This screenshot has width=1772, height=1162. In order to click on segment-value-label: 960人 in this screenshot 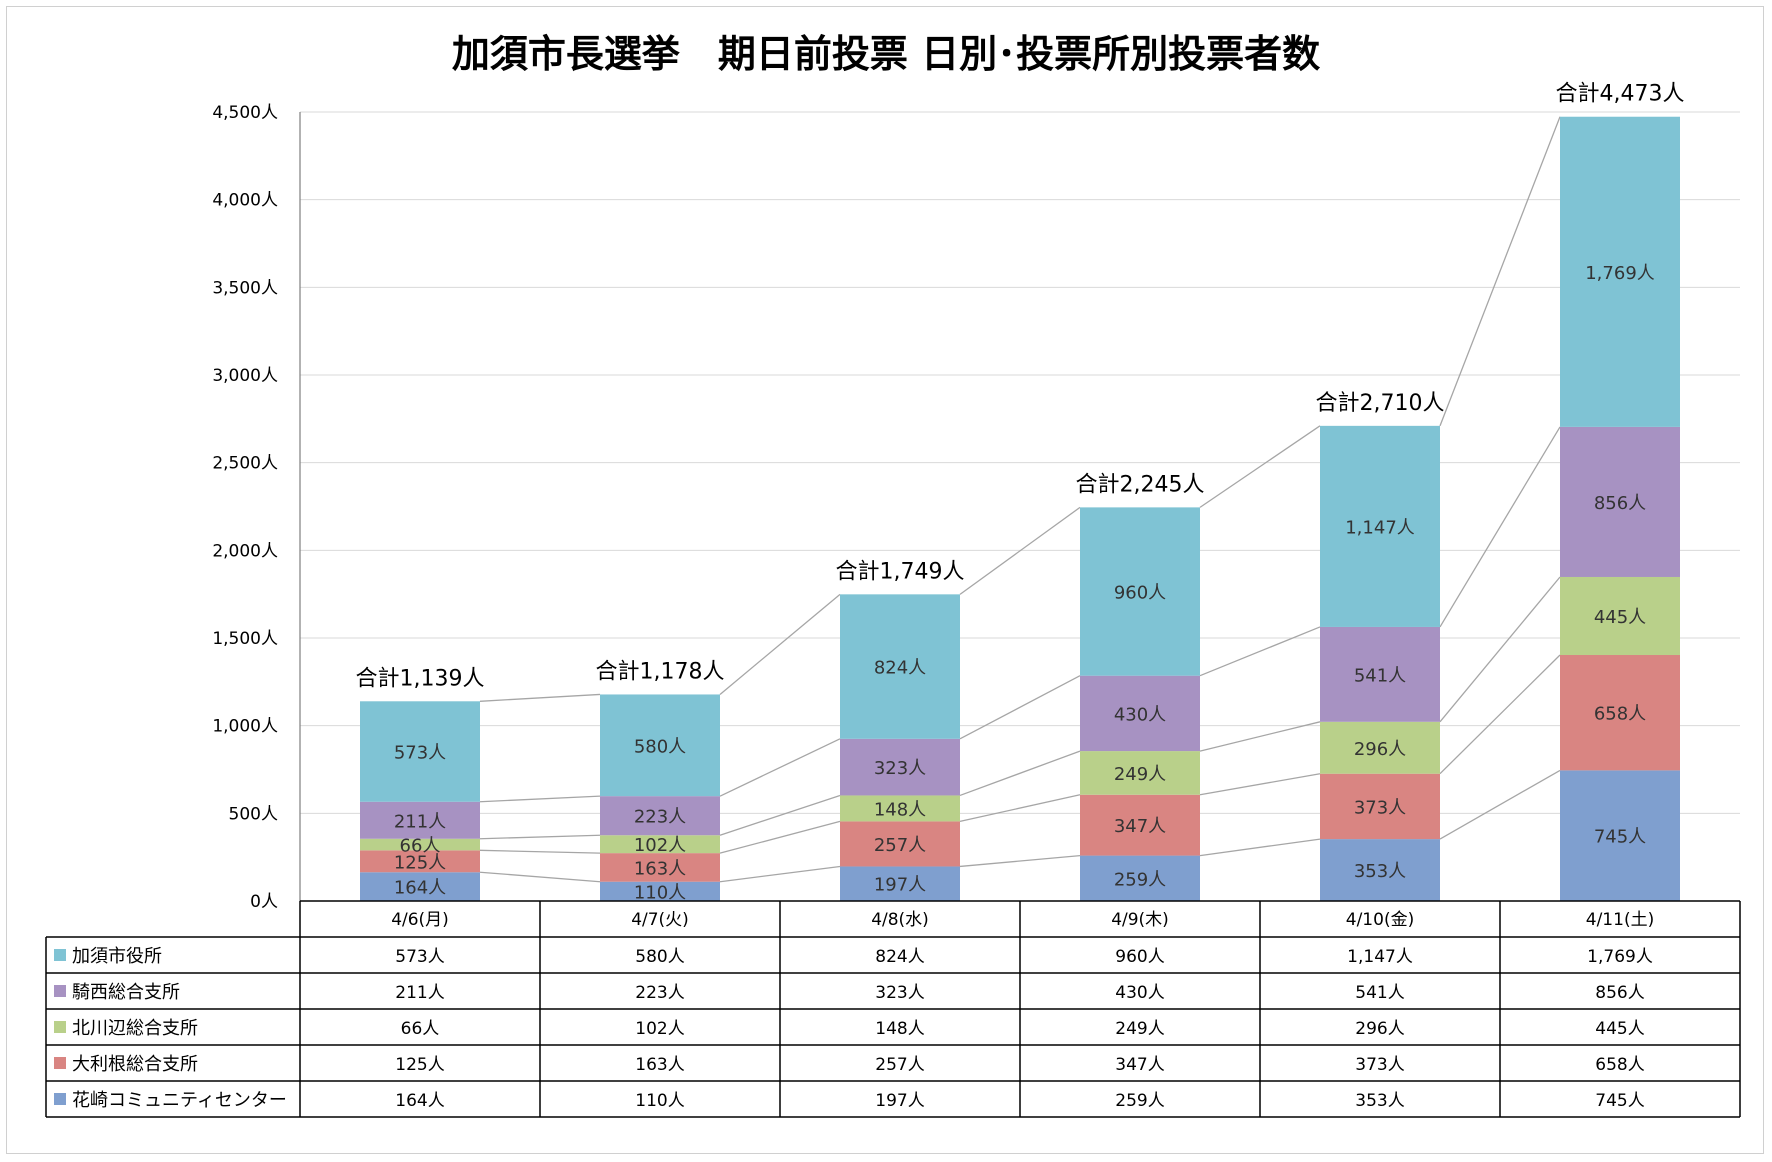, I will do `click(1140, 593)`.